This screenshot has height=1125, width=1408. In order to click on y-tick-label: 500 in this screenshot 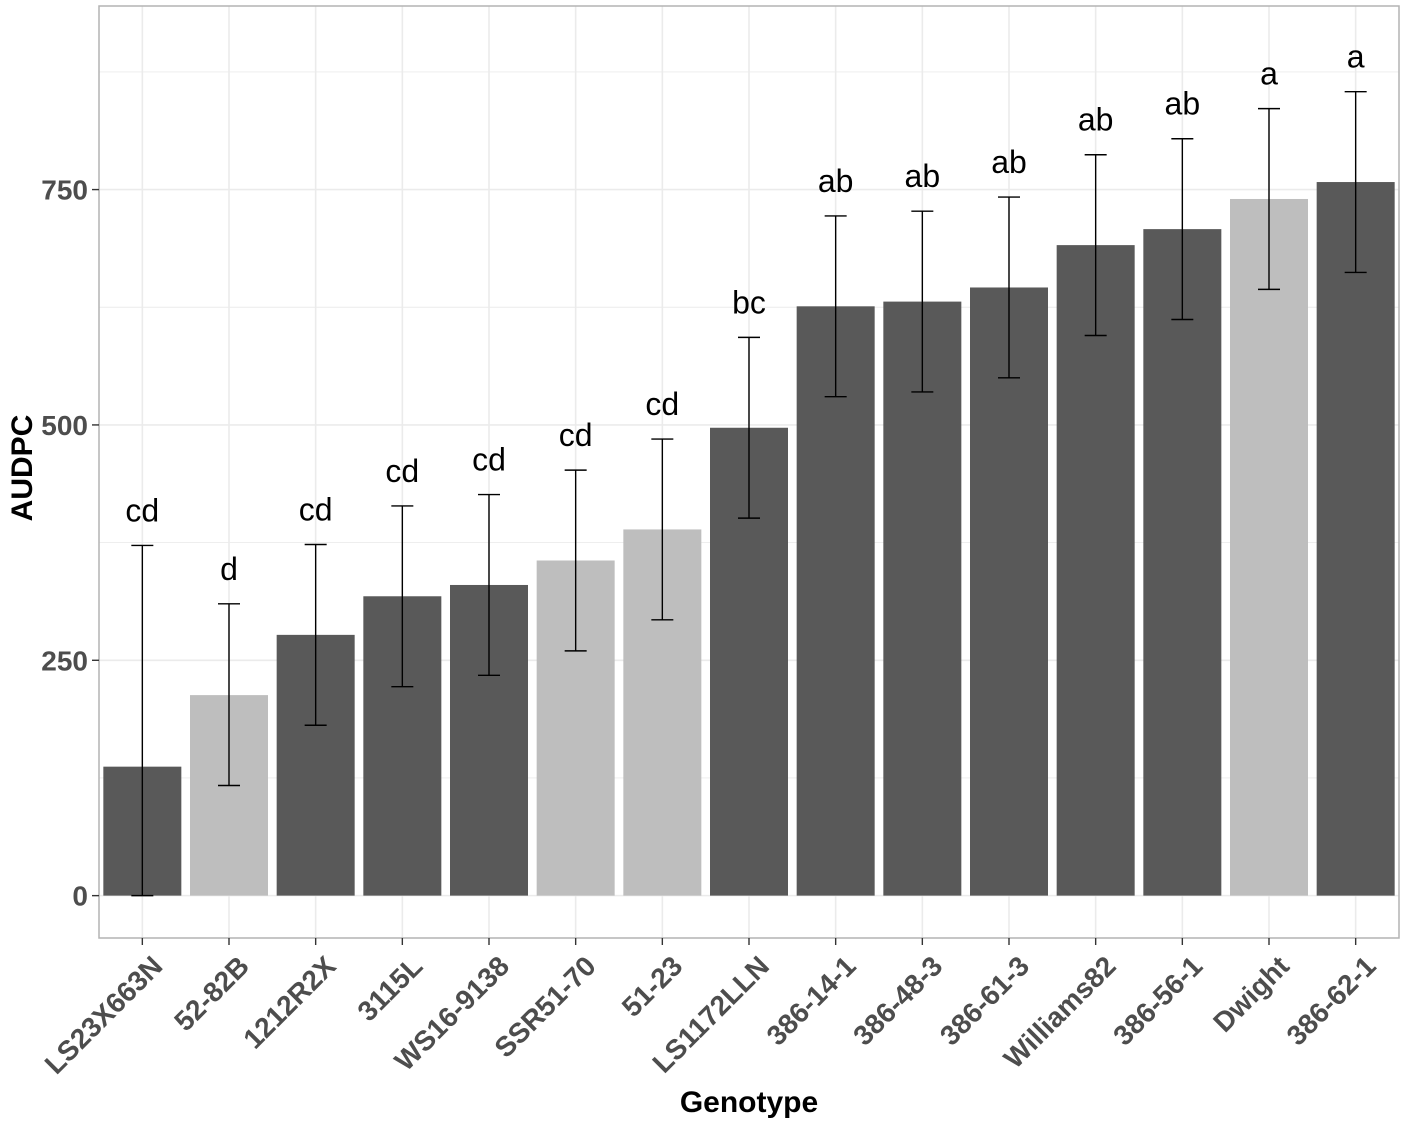, I will do `click(64, 425)`.